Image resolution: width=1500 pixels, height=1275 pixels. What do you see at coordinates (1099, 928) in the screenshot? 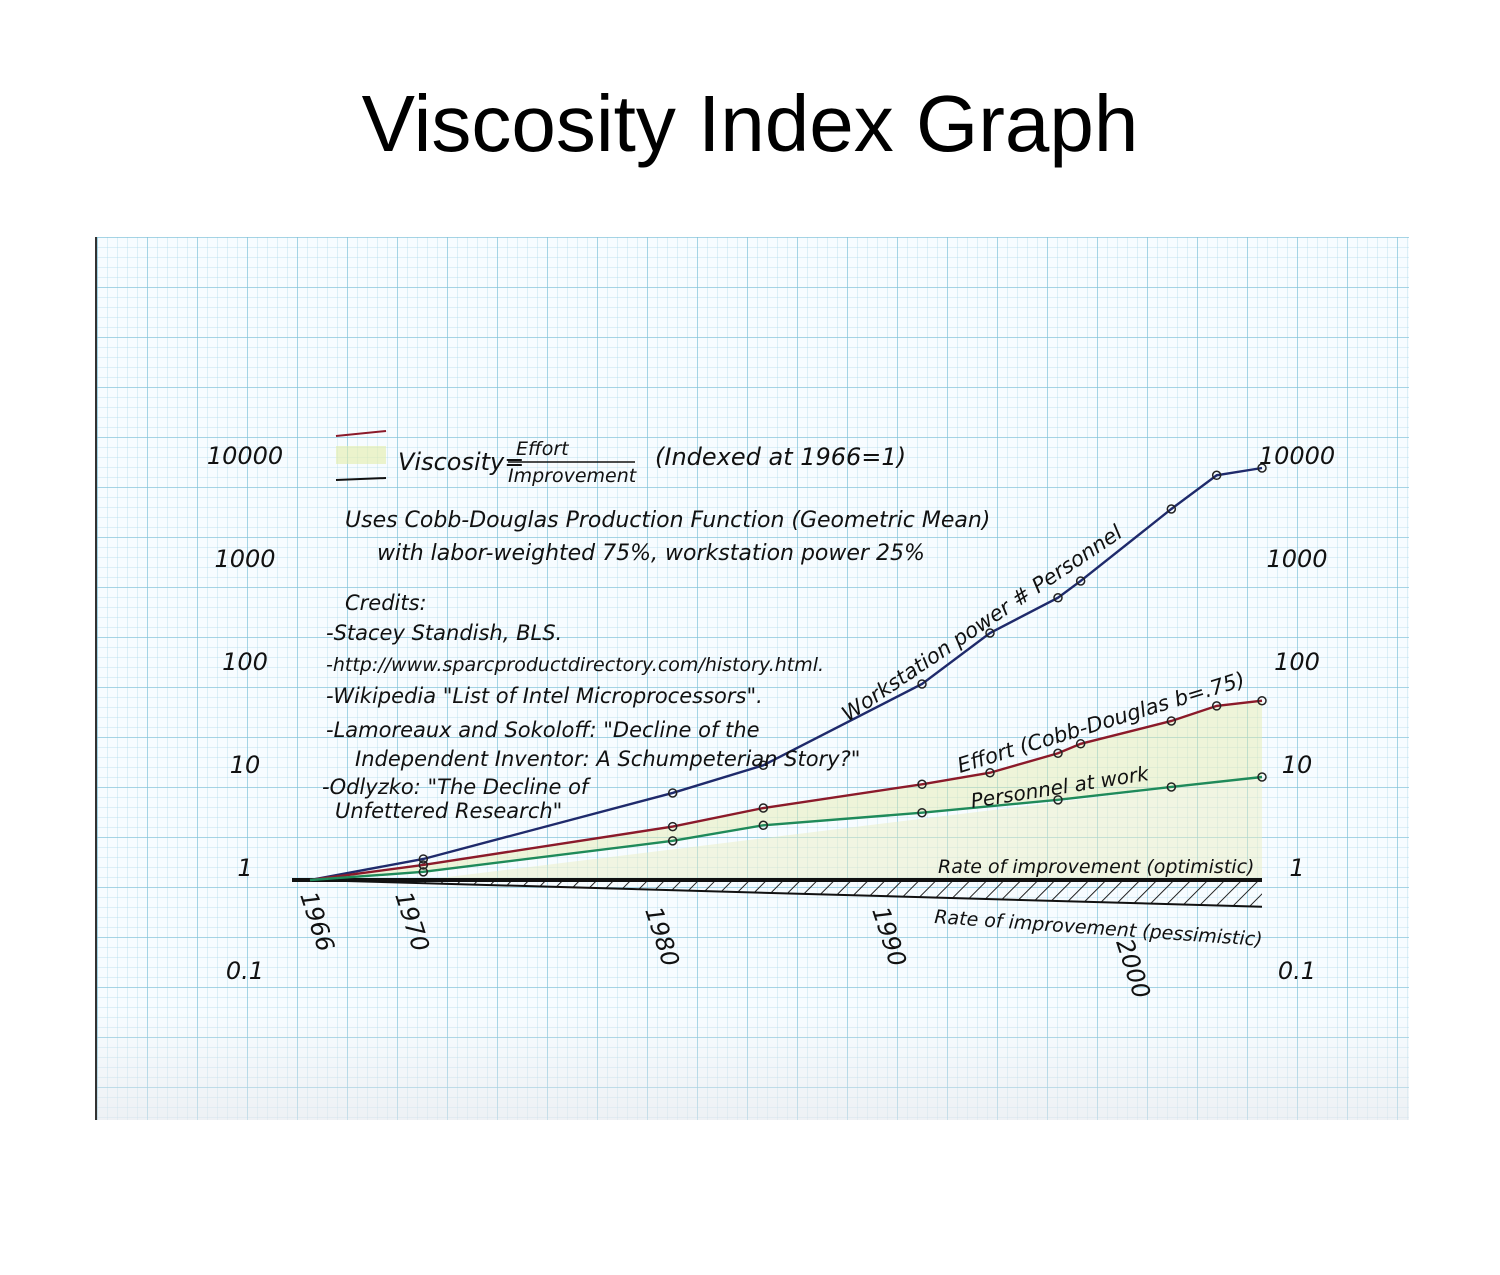
I see `pessimistic-label: Rate of improvement (pessimistic)` at bounding box center [1099, 928].